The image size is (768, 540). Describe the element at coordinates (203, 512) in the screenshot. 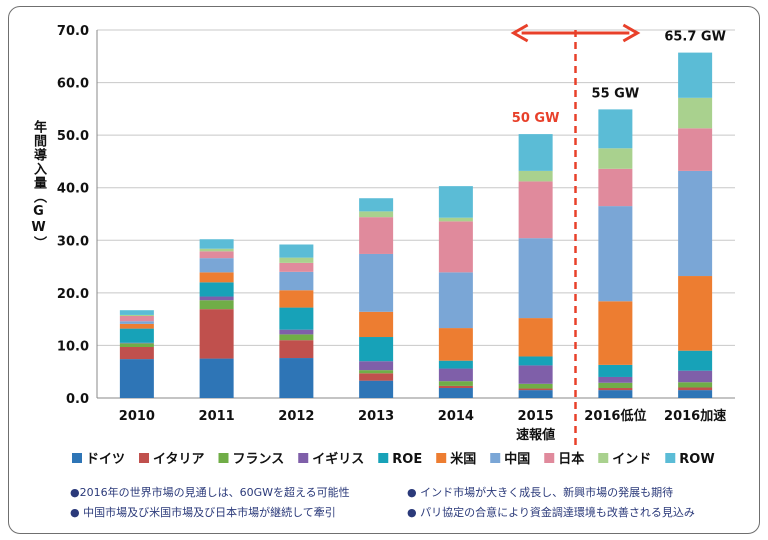

I see `note-3: ● 中国市場及び米国市場及び日本市場が継続して牽引` at that location.